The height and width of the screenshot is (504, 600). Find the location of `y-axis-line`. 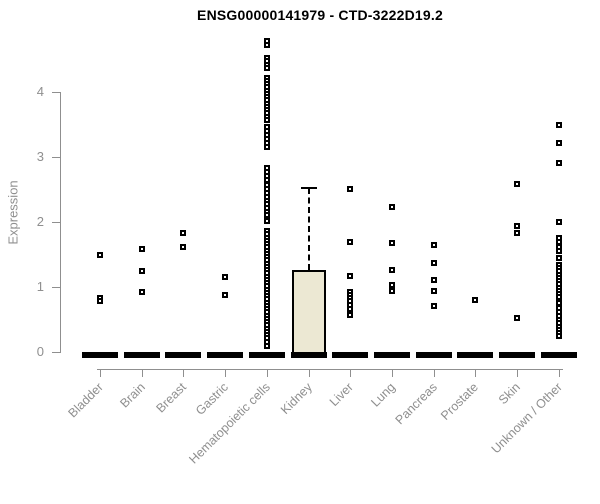

y-axis-line is located at coordinates (60, 222).